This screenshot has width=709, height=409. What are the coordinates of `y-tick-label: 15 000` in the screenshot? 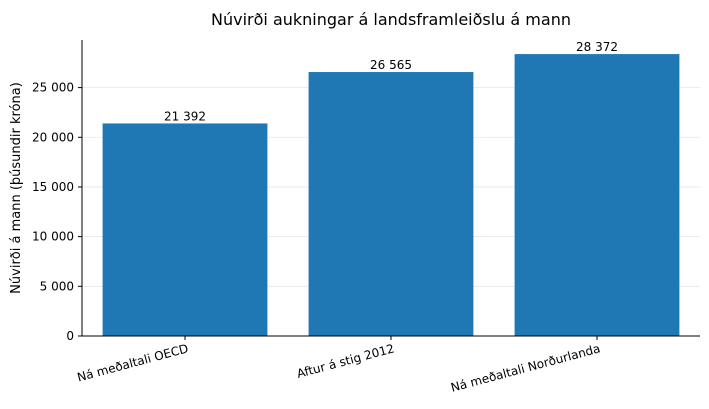 It's located at (53, 187).